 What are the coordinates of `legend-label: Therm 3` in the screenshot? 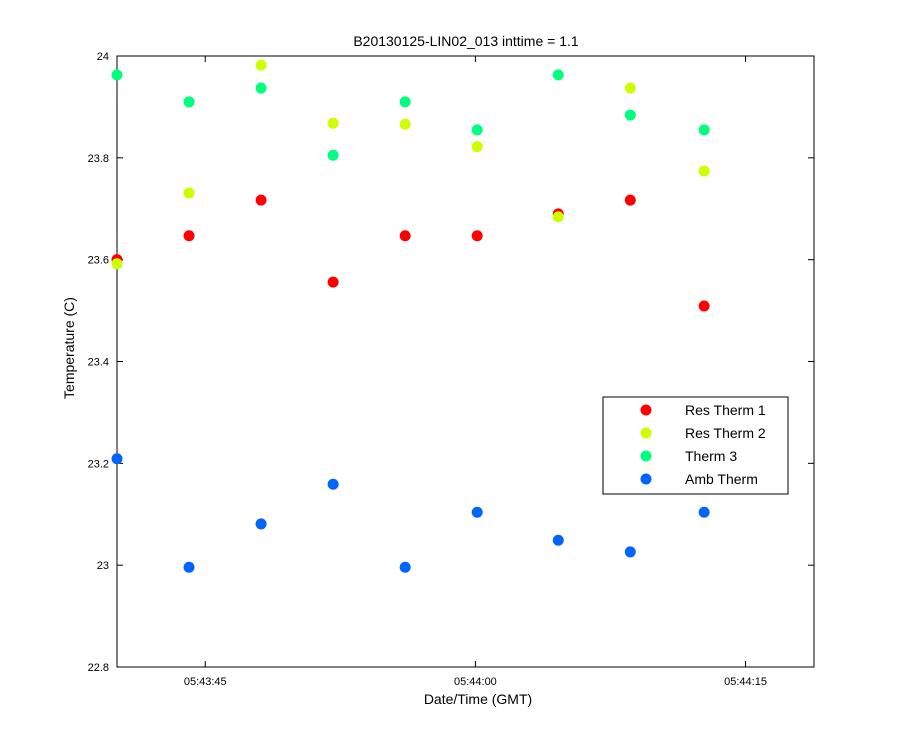 It's located at (711, 456).